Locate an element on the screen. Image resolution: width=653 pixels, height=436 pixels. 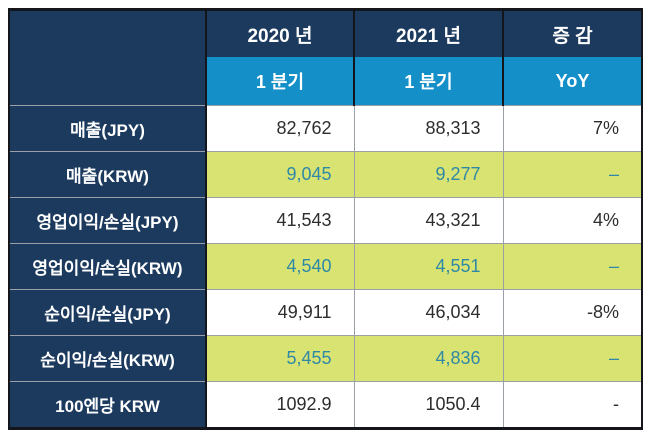
row-label: 순이익/손실(KRW) is located at coordinates (108, 358).